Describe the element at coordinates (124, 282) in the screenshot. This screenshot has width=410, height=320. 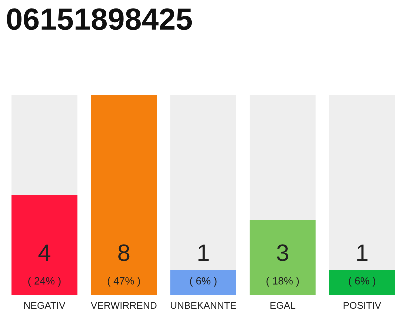
I see `annotation: ( 47% )` at that location.